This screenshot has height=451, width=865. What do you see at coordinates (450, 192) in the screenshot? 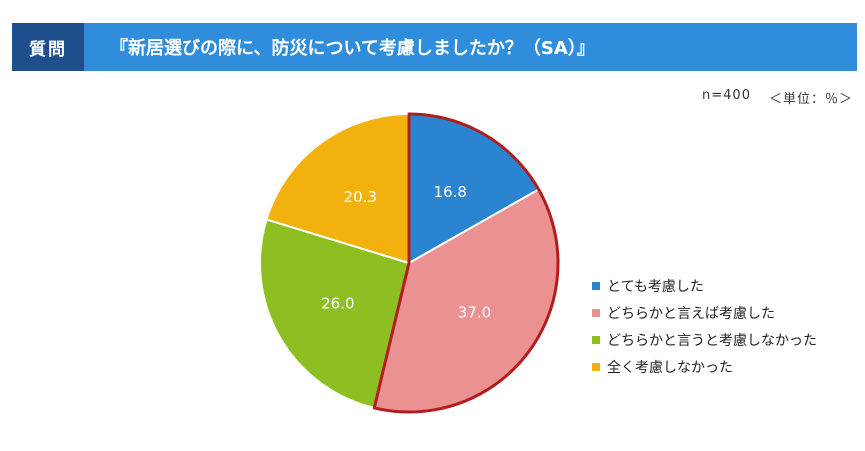
I see `slice-value-label: 16.8` at bounding box center [450, 192].